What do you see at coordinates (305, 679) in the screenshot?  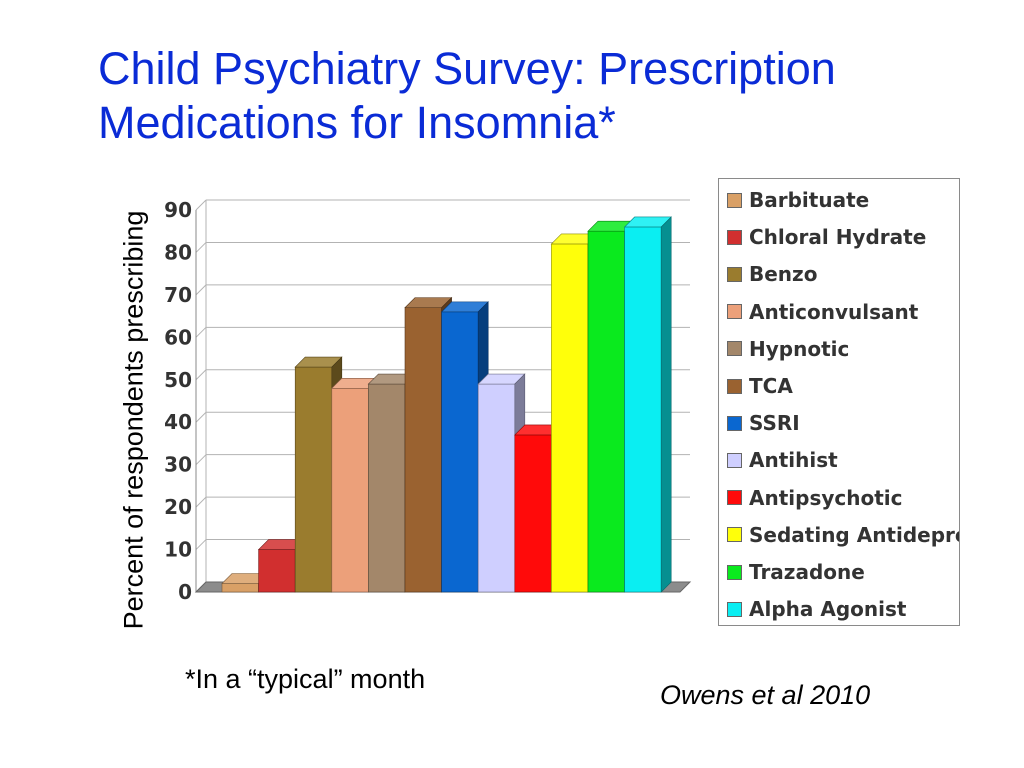 I see `footnote: *In a “typical” month` at bounding box center [305, 679].